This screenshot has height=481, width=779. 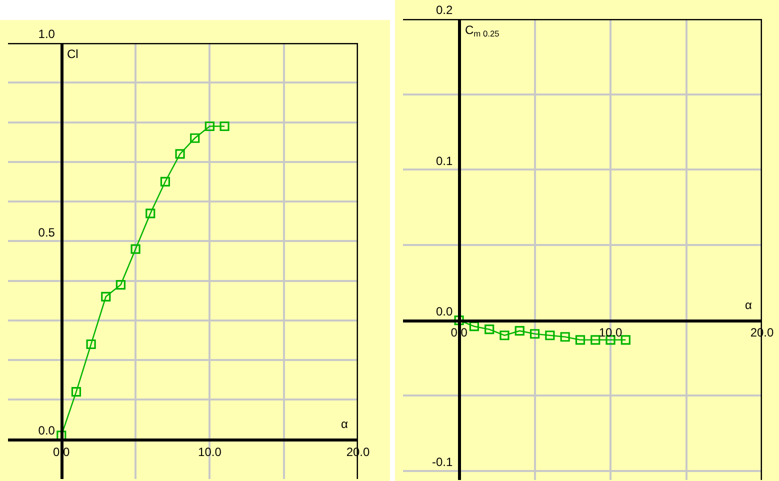 What do you see at coordinates (444, 161) in the screenshot?
I see `y-tick-label: 0.1` at bounding box center [444, 161].